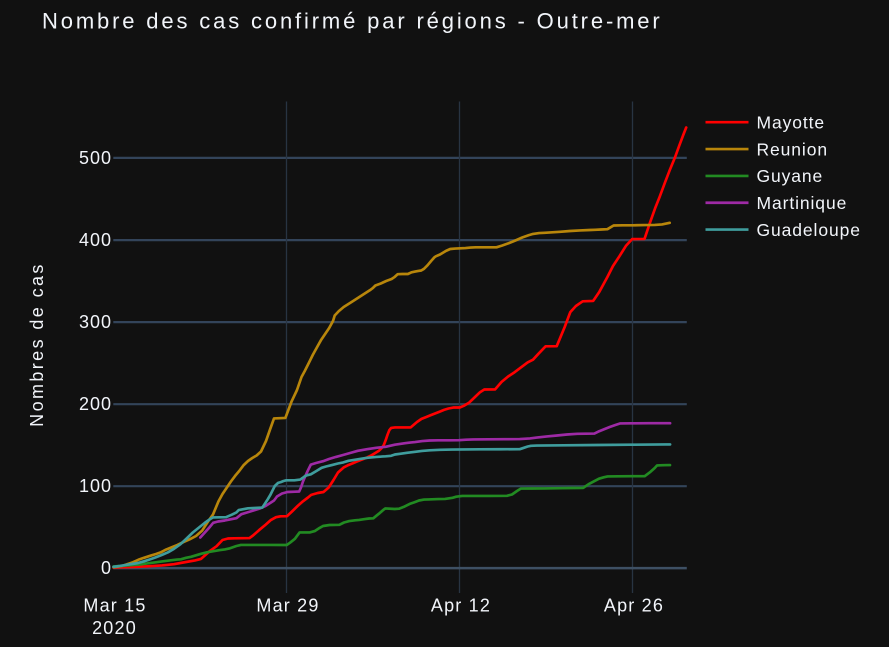 The width and height of the screenshot is (889, 647). Describe the element at coordinates (461, 606) in the screenshot. I see `svg-text: Apr 12` at that location.